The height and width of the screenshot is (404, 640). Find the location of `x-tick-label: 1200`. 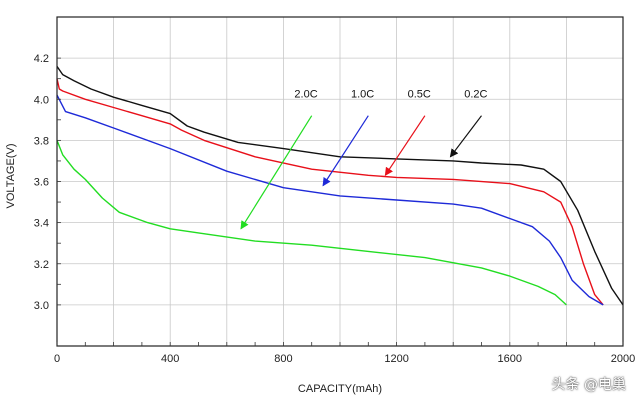

x-tick-label: 1200 is located at coordinates (396, 359).